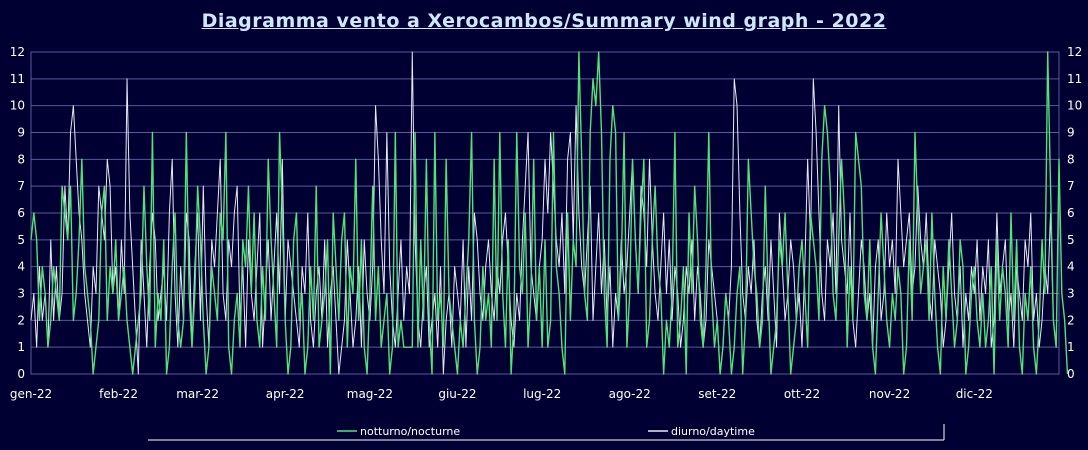 This screenshot has width=1088, height=450. What do you see at coordinates (17, 52) in the screenshot?
I see `y-tick-left-12: 12` at bounding box center [17, 52].